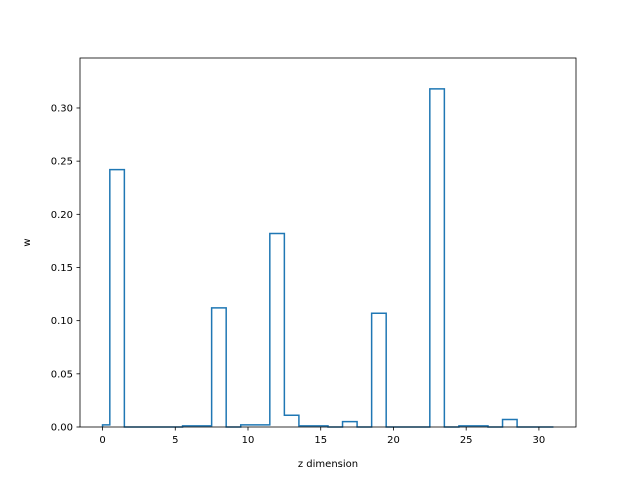 The image size is (640, 480). What do you see at coordinates (175, 440) in the screenshot?
I see `x-tick-label: 5` at bounding box center [175, 440].